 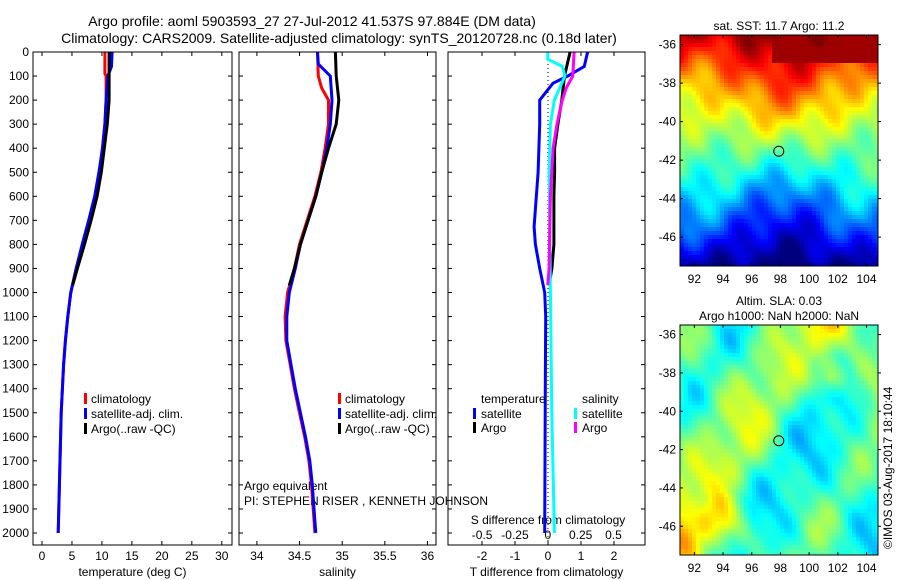 I want to click on x-tick-label: 15, so click(x=132, y=556).